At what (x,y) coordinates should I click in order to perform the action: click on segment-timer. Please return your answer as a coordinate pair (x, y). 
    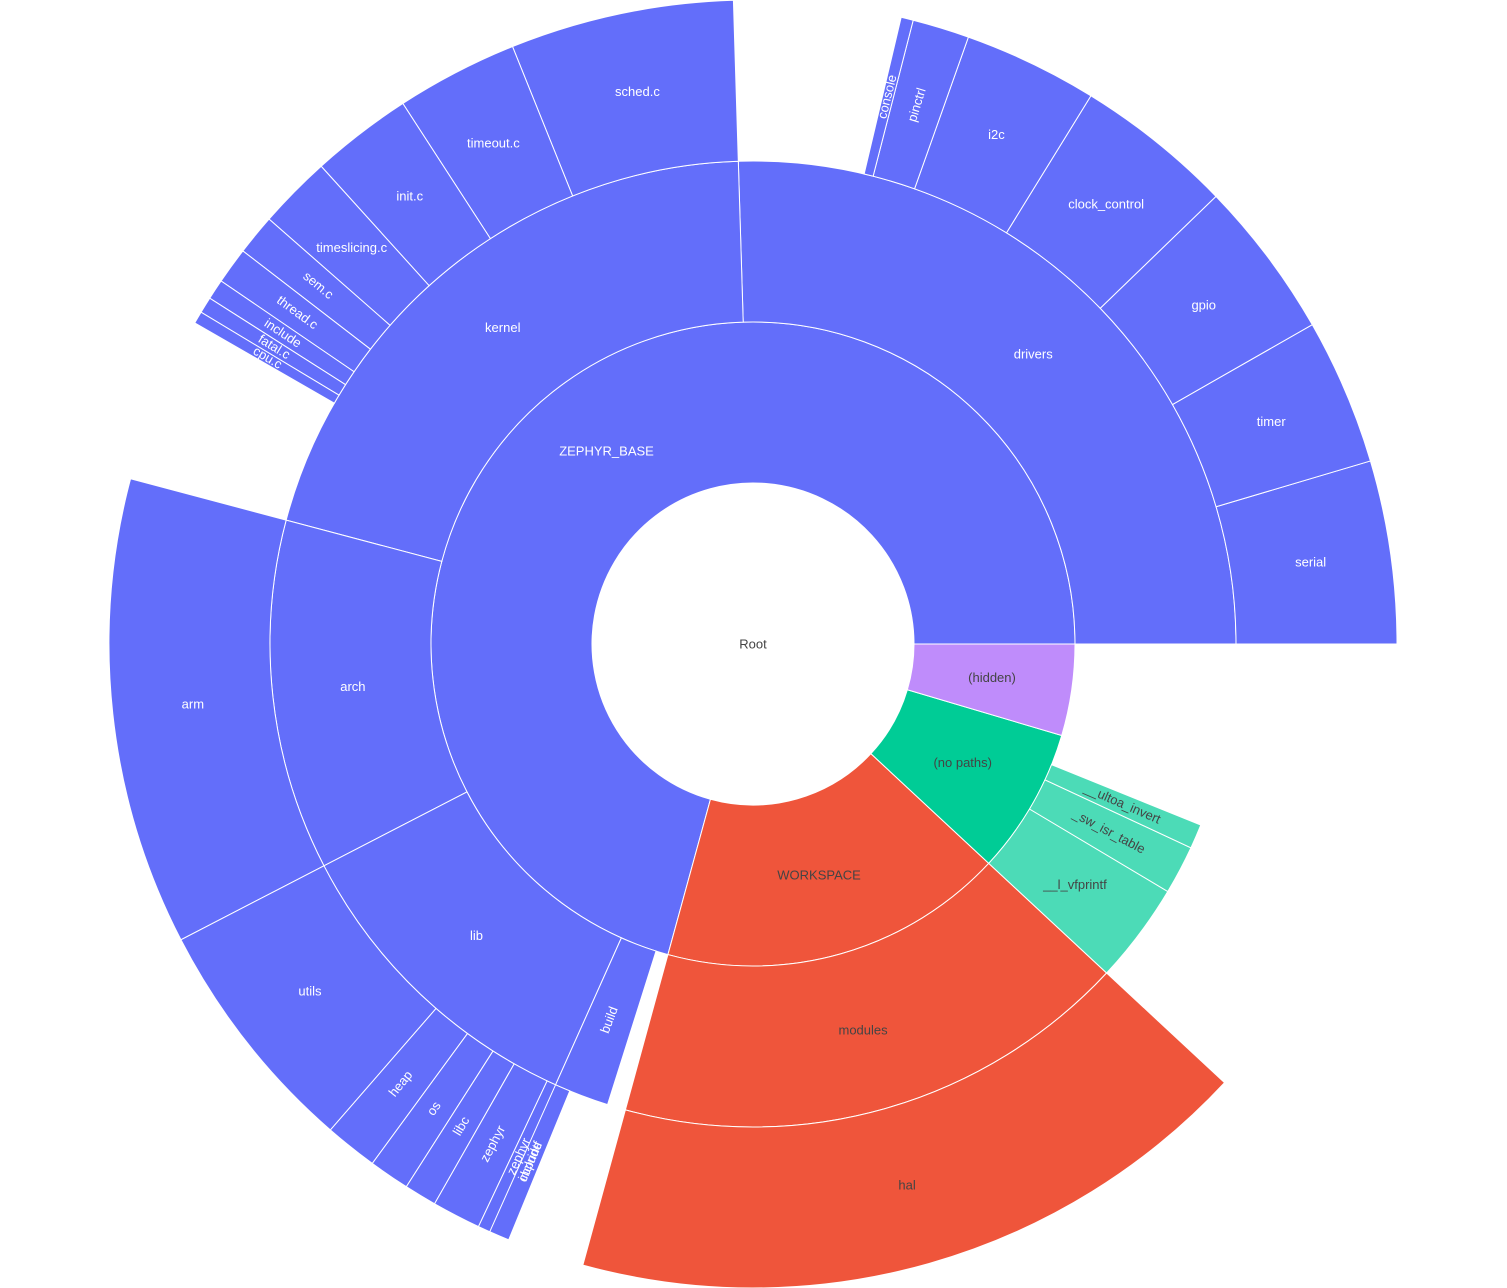
    Looking at the image, I should click on (1271, 416).